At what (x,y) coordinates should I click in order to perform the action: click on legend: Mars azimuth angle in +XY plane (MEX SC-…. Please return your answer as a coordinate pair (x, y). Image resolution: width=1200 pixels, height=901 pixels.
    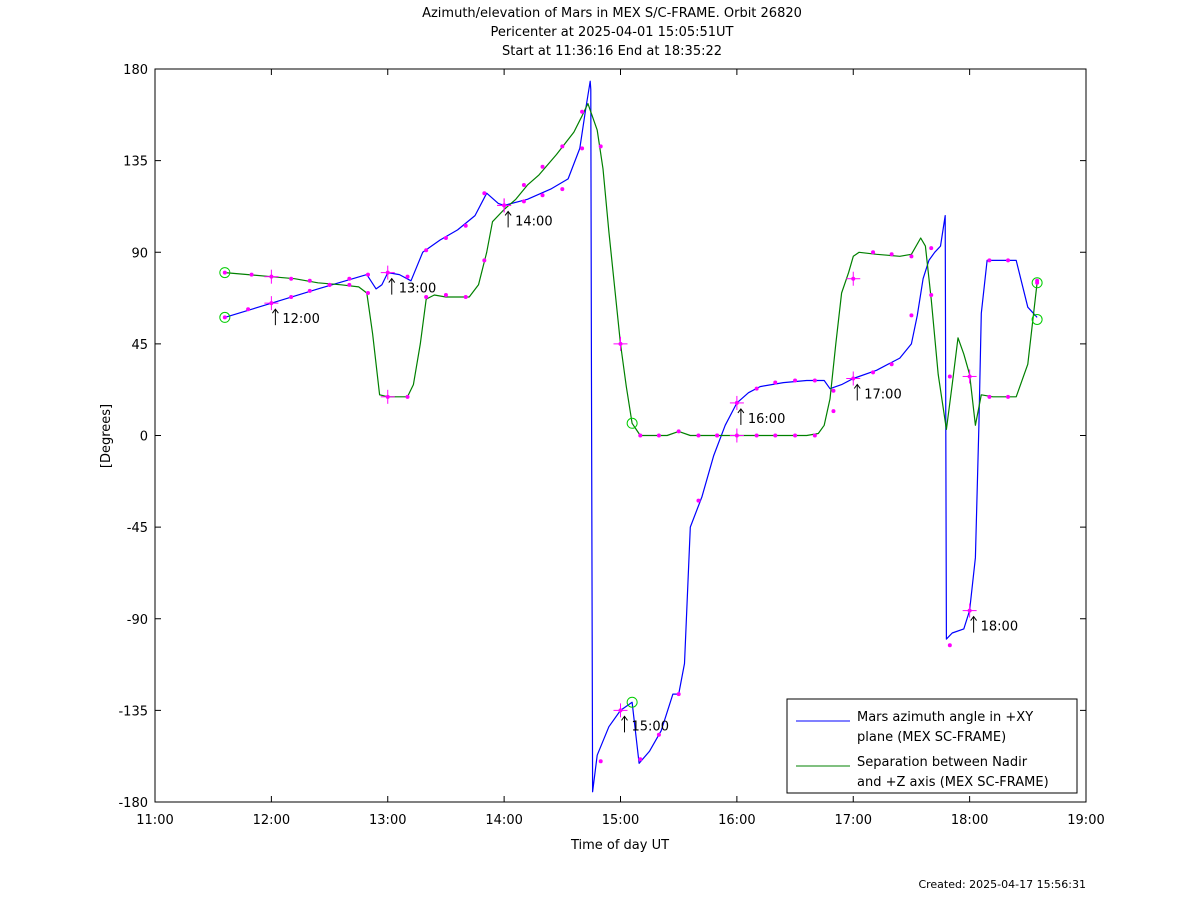
    Looking at the image, I should click on (932, 746).